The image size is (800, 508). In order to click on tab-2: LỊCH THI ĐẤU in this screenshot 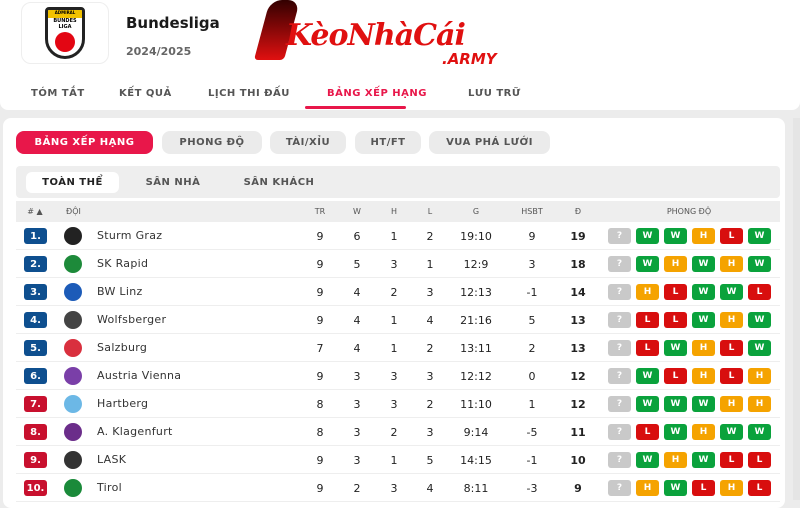, I will do `click(249, 93)`.